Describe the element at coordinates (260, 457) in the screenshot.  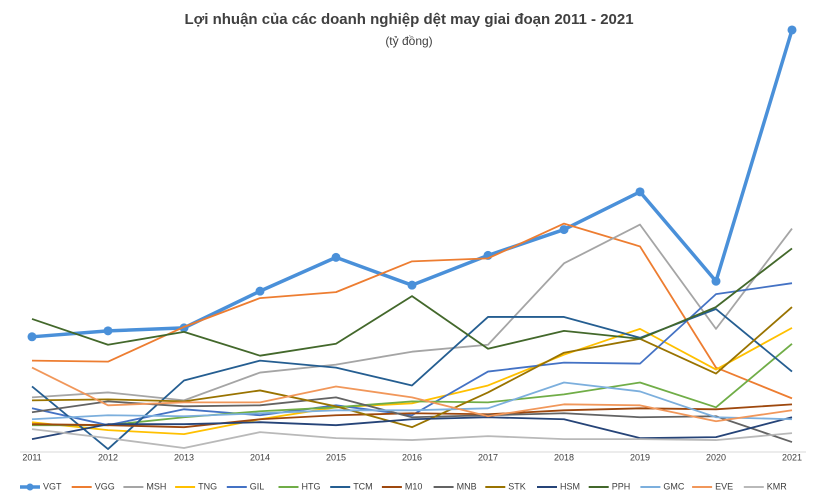
I see `x-tick-label: 2014` at that location.